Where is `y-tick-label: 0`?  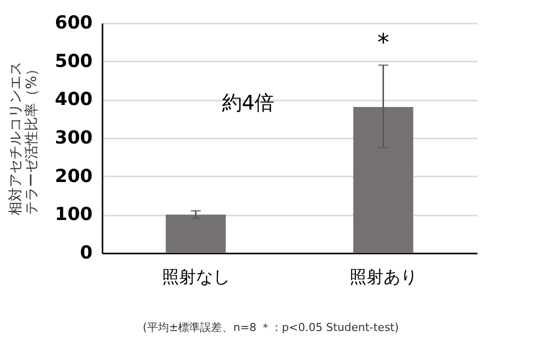 y-tick-label: 0 is located at coordinates (86, 253).